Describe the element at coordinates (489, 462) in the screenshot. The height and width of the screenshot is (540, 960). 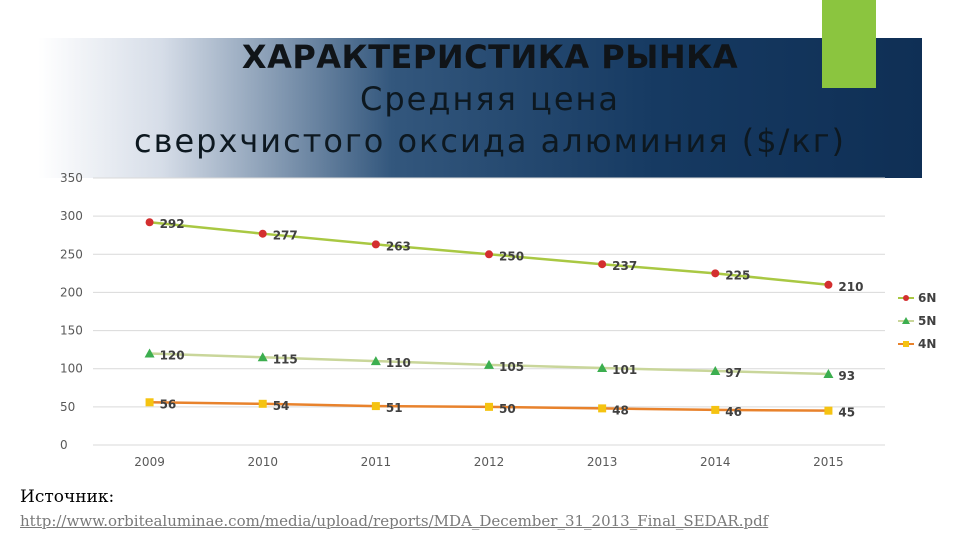
I see `x-tick-label: 2012` at that location.